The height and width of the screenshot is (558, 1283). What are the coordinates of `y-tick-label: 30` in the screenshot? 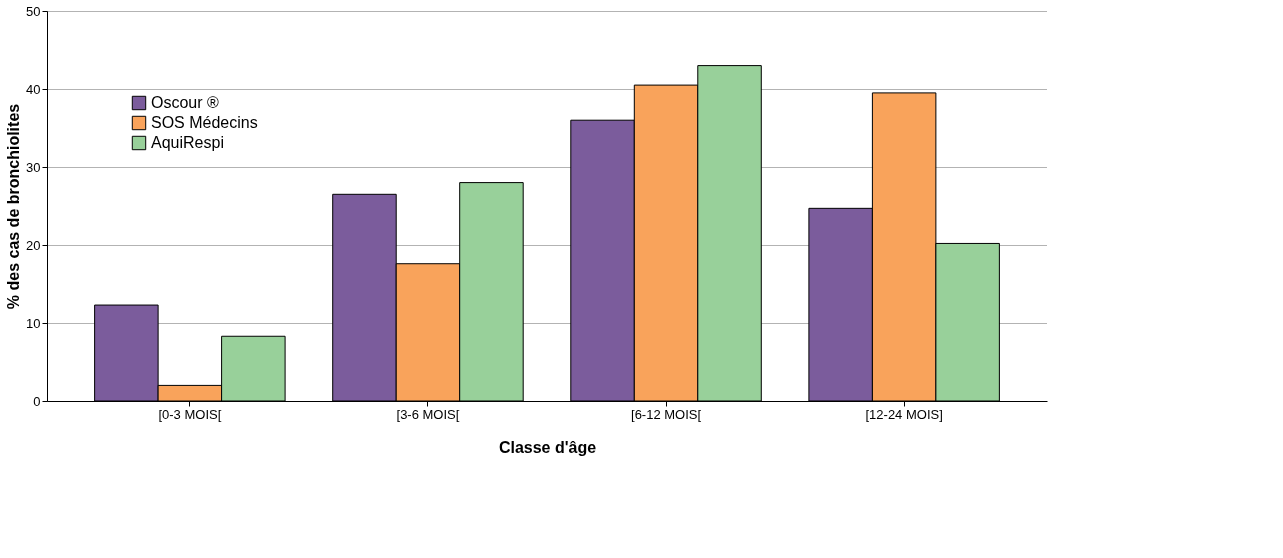 It's located at (33, 167).